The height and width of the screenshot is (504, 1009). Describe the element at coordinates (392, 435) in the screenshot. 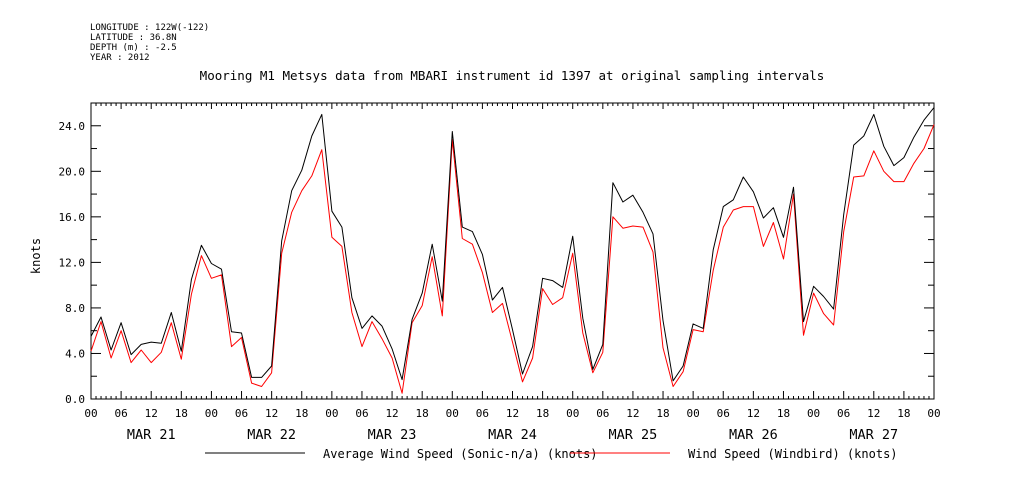

I see `day-label: MAR 23` at that location.